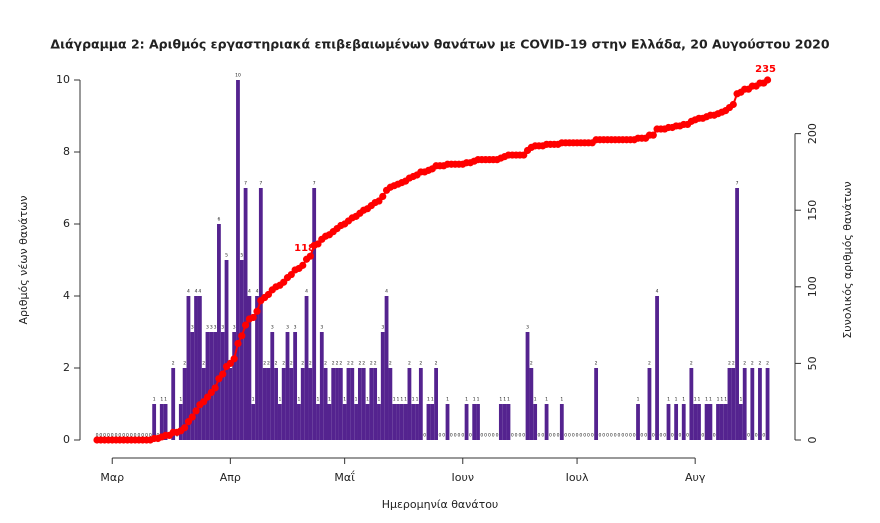 The width and height of the screenshot is (880, 523). What do you see at coordinates (112, 477) in the screenshot?
I see `x-tick-label: Μαρ` at bounding box center [112, 477].